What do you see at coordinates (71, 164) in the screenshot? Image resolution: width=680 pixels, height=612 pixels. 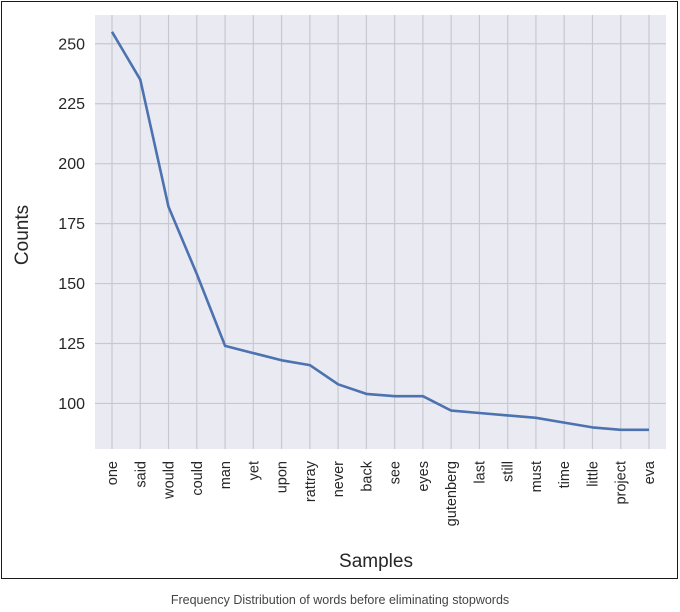 I see `y-tick-label: 200` at bounding box center [71, 164].